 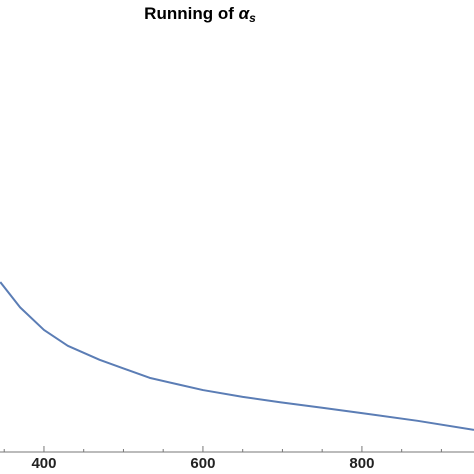 I want to click on title-text: Running of, so click(x=191, y=13).